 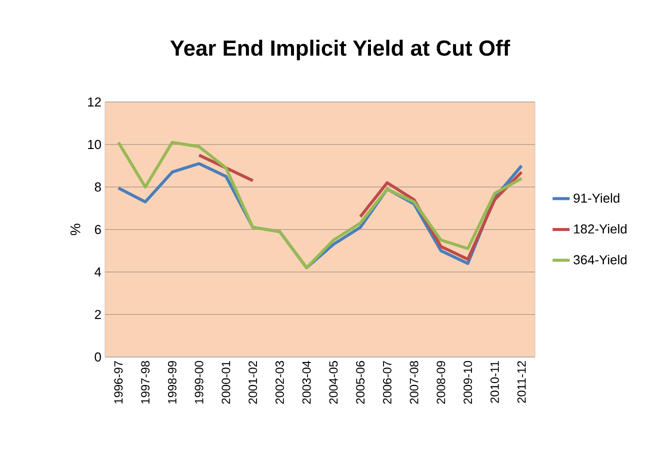 I want to click on x-tick-label: 2003-04, so click(x=306, y=382).